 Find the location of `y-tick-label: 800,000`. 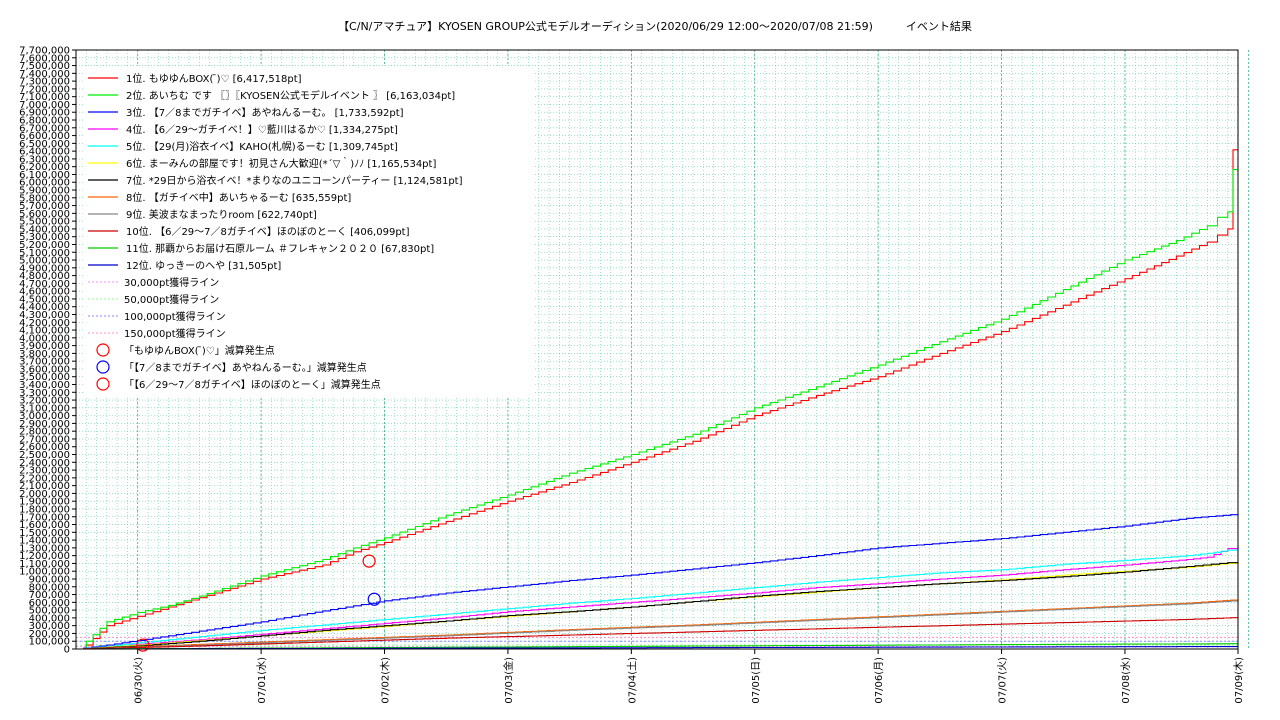

y-tick-label: 800,000 is located at coordinates (49, 587).